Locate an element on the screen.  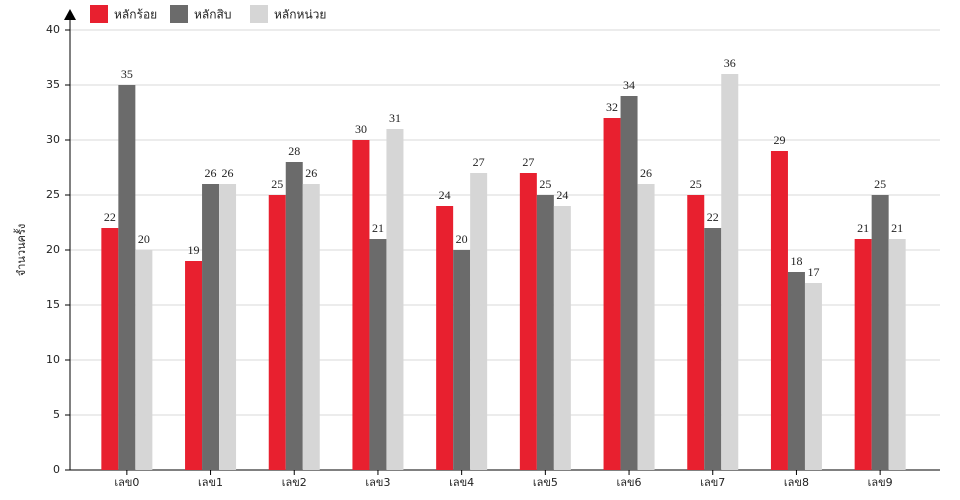
y-tick-label: 30 is located at coordinates (53, 139).